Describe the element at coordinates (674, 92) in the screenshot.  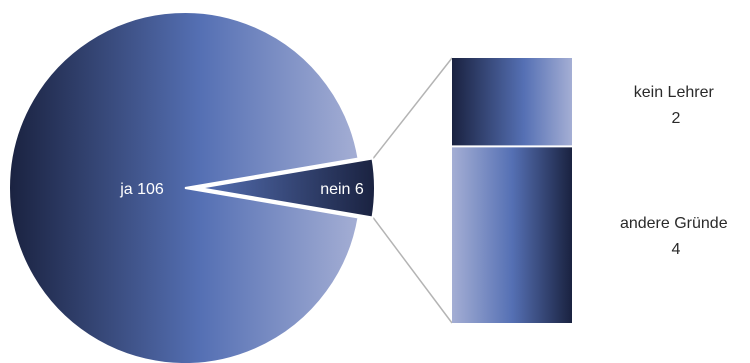
I see `data-label-kein-lehrer-name: kein Lehrer` at that location.